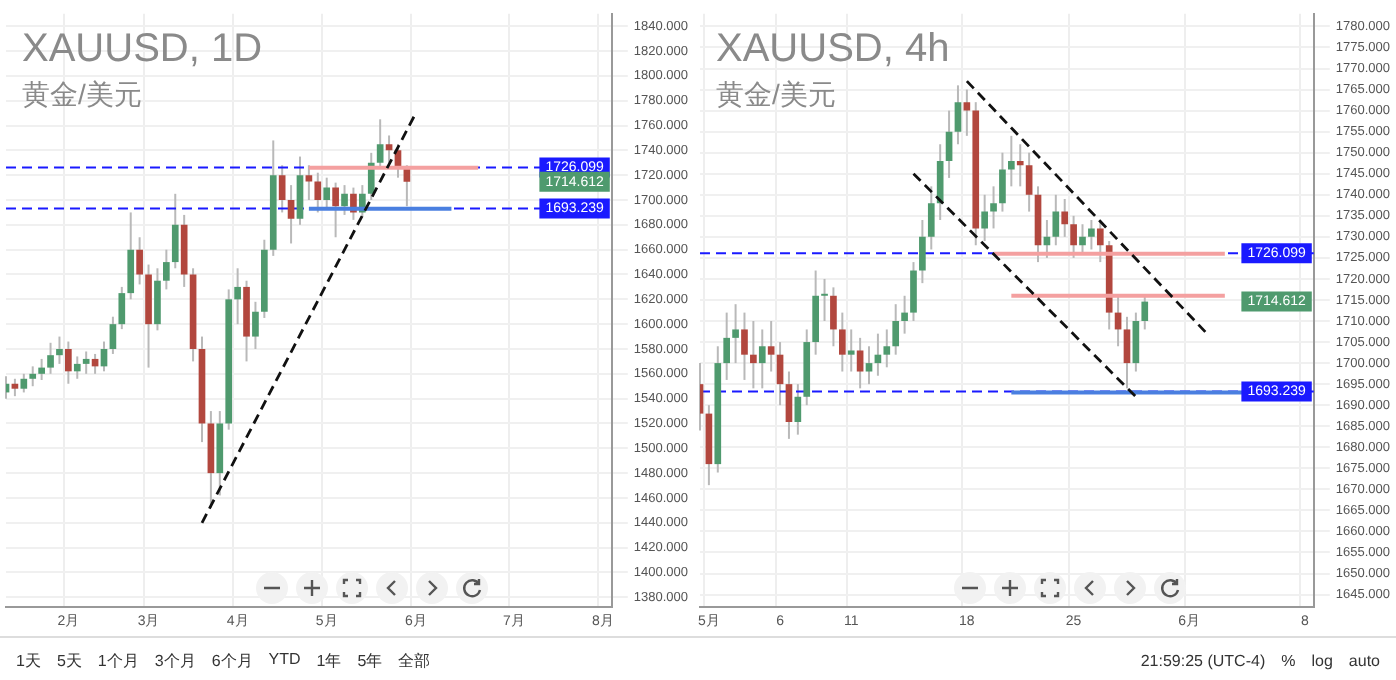 The image size is (1396, 680). I want to click on text: 5年, so click(370, 660).